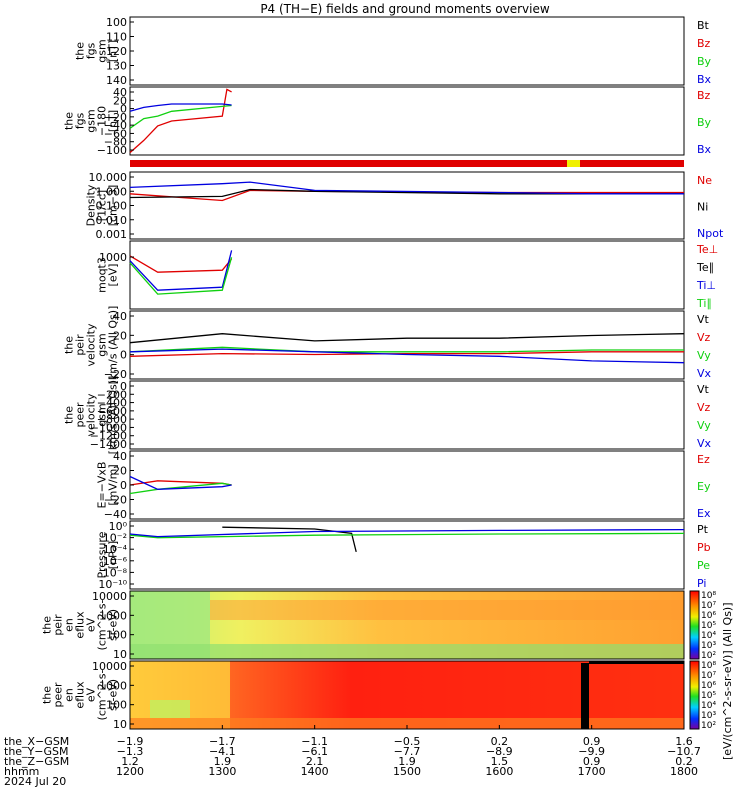 The image size is (750, 800). I want to click on legend-density-2: Npot, so click(710, 233).